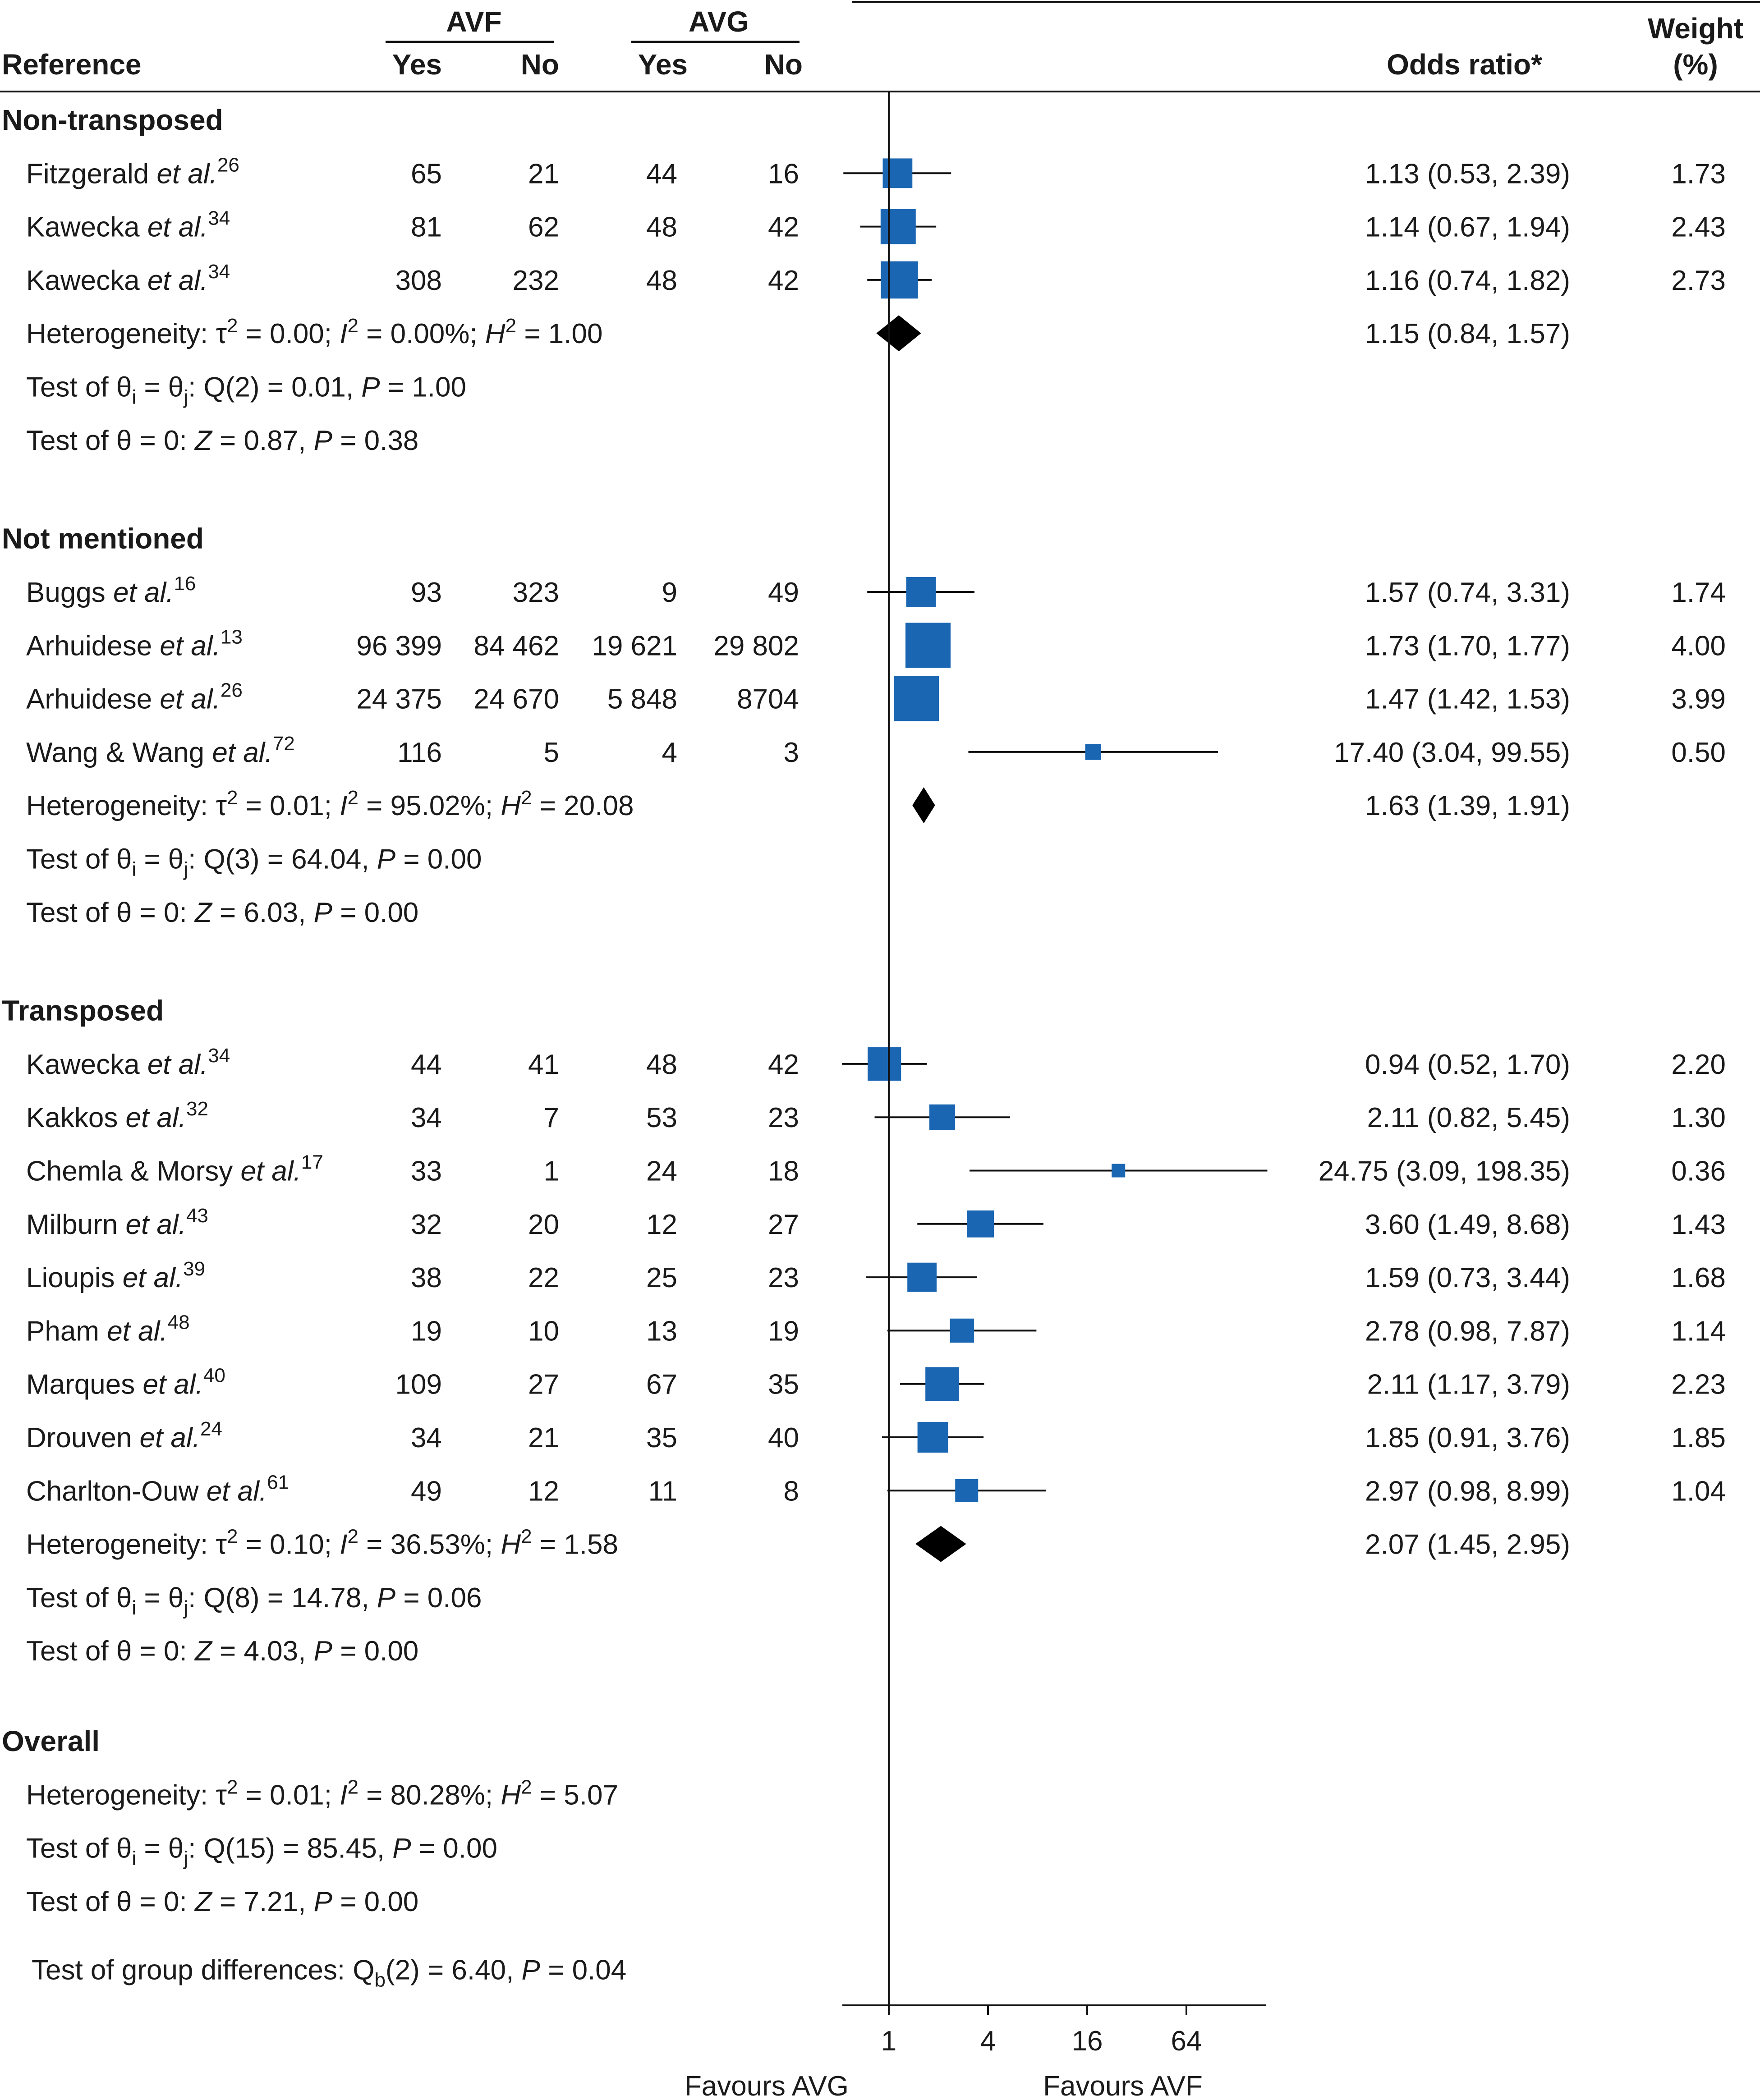 The image size is (1760, 2100). I want to click on cell-avg-yes: 25, so click(661, 1277).